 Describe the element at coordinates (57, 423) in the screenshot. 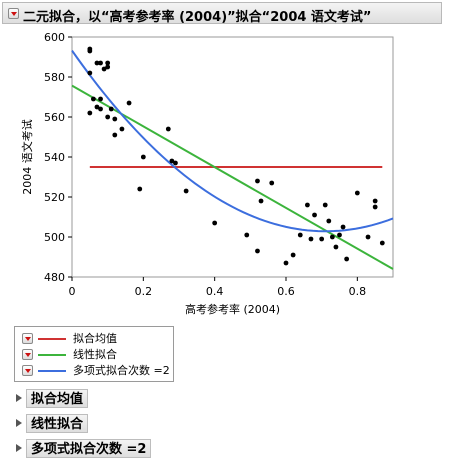

I see `section-linear-fit-label: 线性拟合` at that location.